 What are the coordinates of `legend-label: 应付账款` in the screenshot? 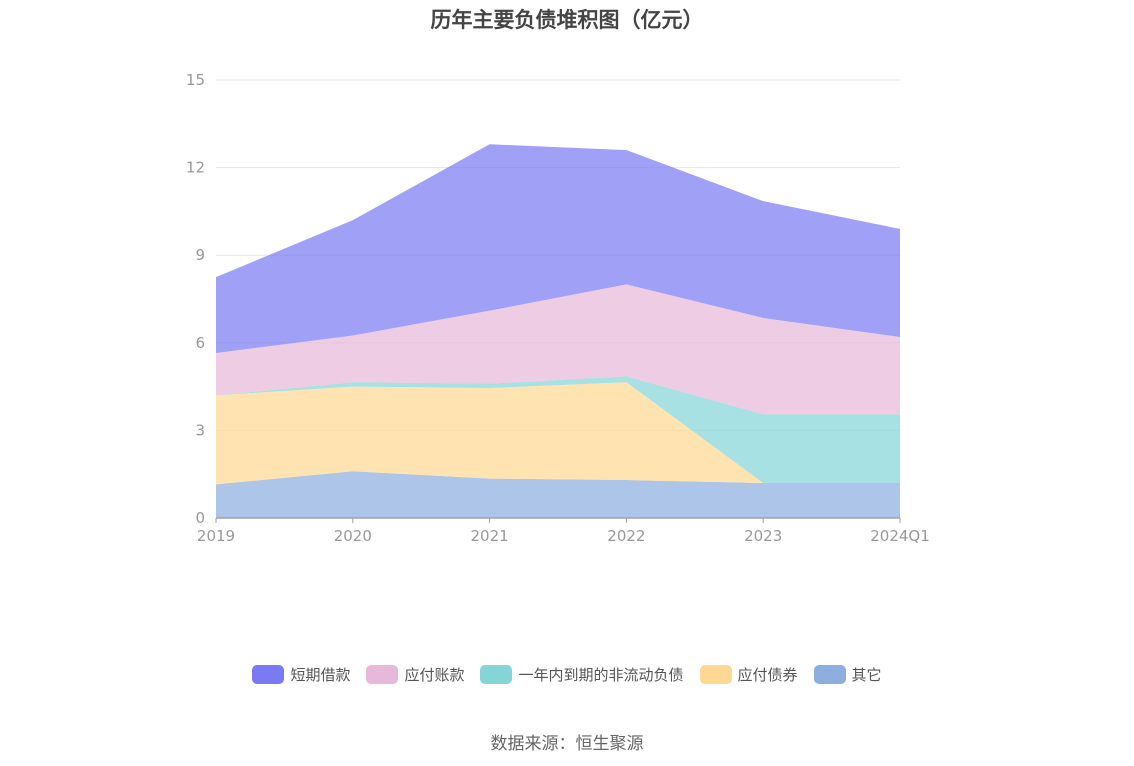 It's located at (434, 675).